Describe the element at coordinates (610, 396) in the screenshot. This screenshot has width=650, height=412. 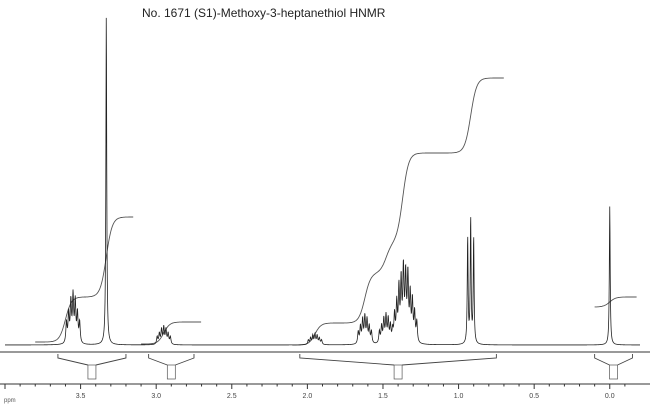
I see `x-tick-label-7: 0.0` at that location.